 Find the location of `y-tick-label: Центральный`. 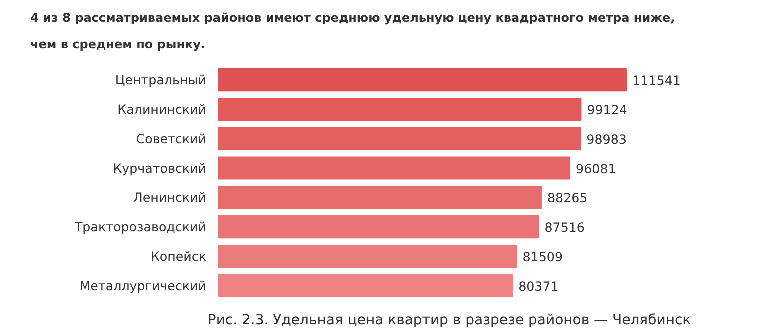

y-tick-label: Центральный is located at coordinates (161, 80).